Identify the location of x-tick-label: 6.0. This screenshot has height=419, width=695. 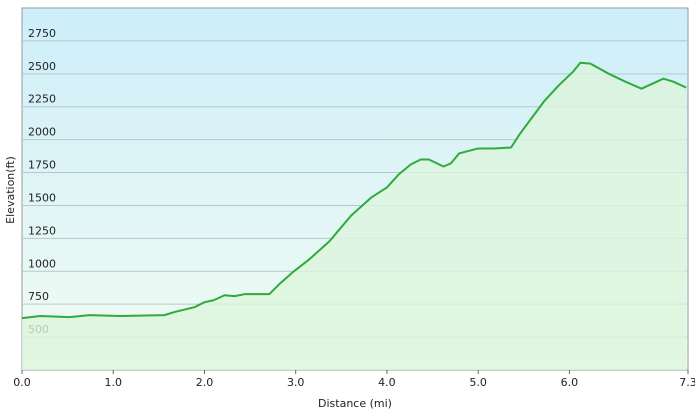
(570, 382).